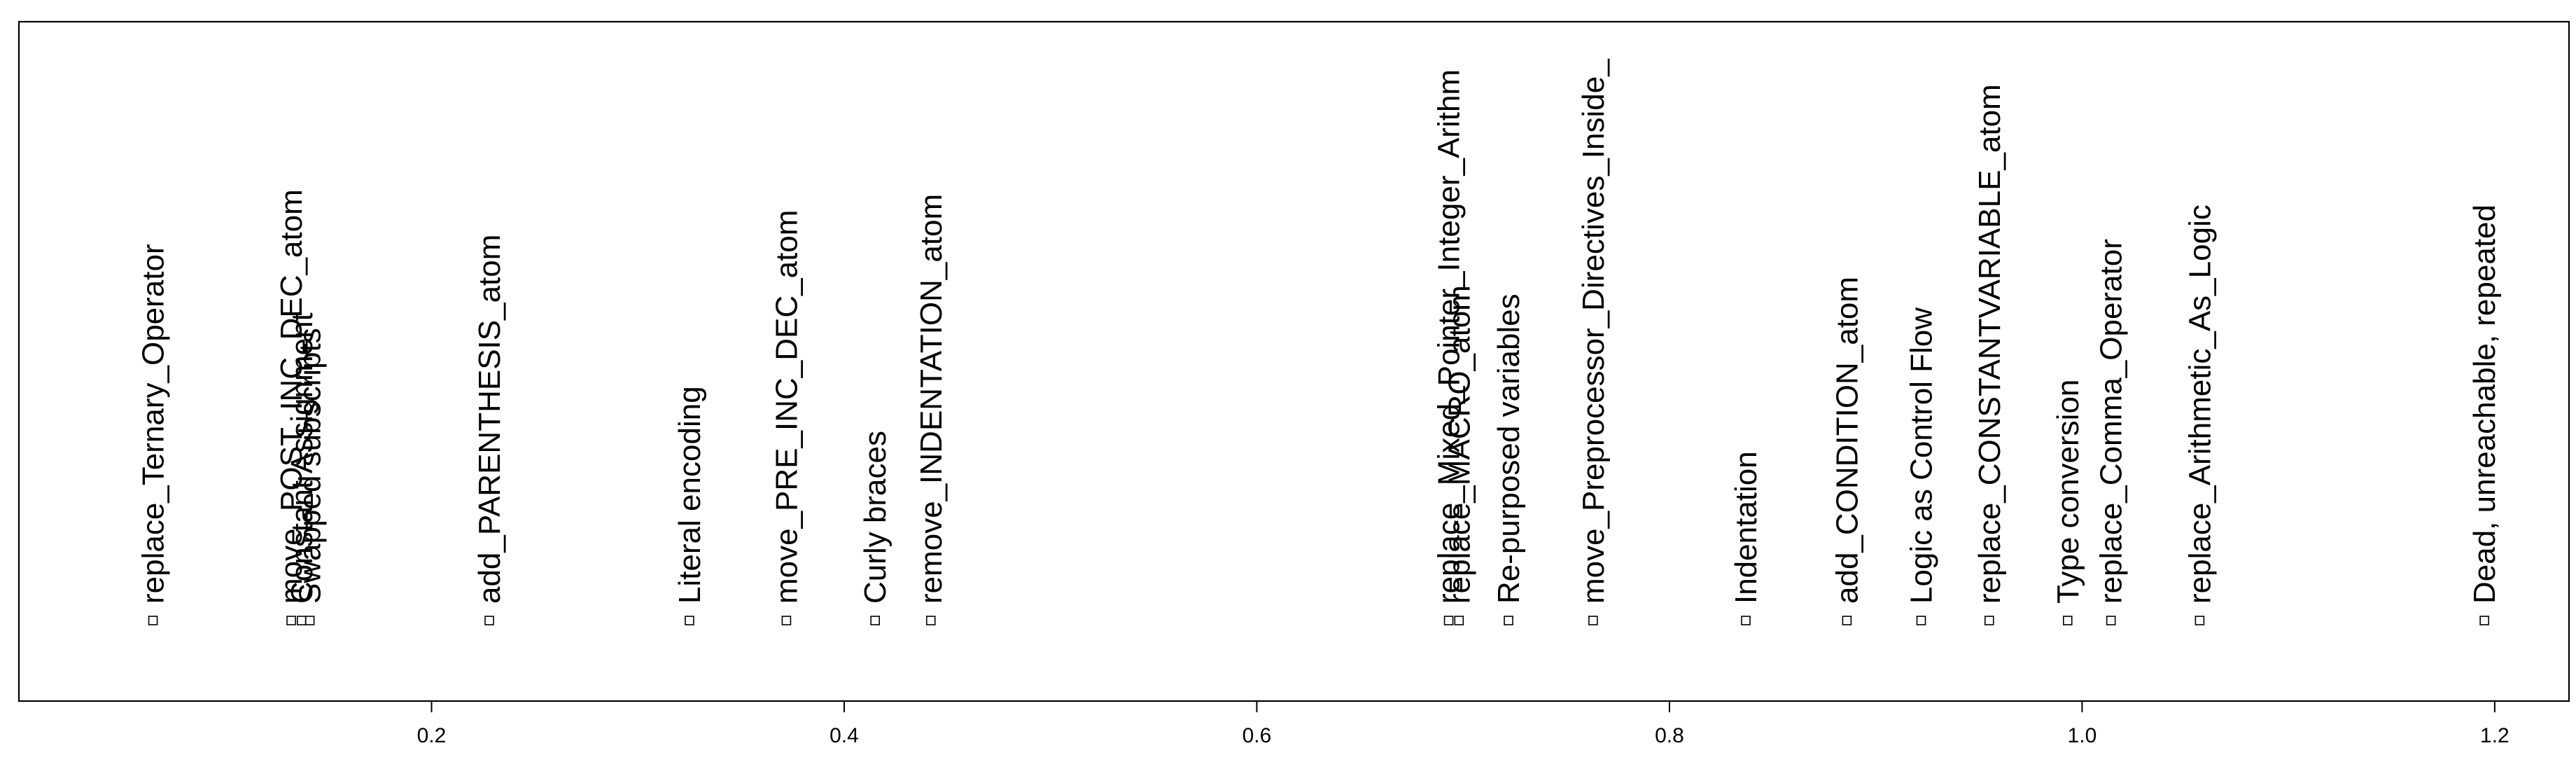  Describe the element at coordinates (1990, 344) in the screenshot. I see `point-label: replace_CONSTANTVARIABLE_atom` at that location.